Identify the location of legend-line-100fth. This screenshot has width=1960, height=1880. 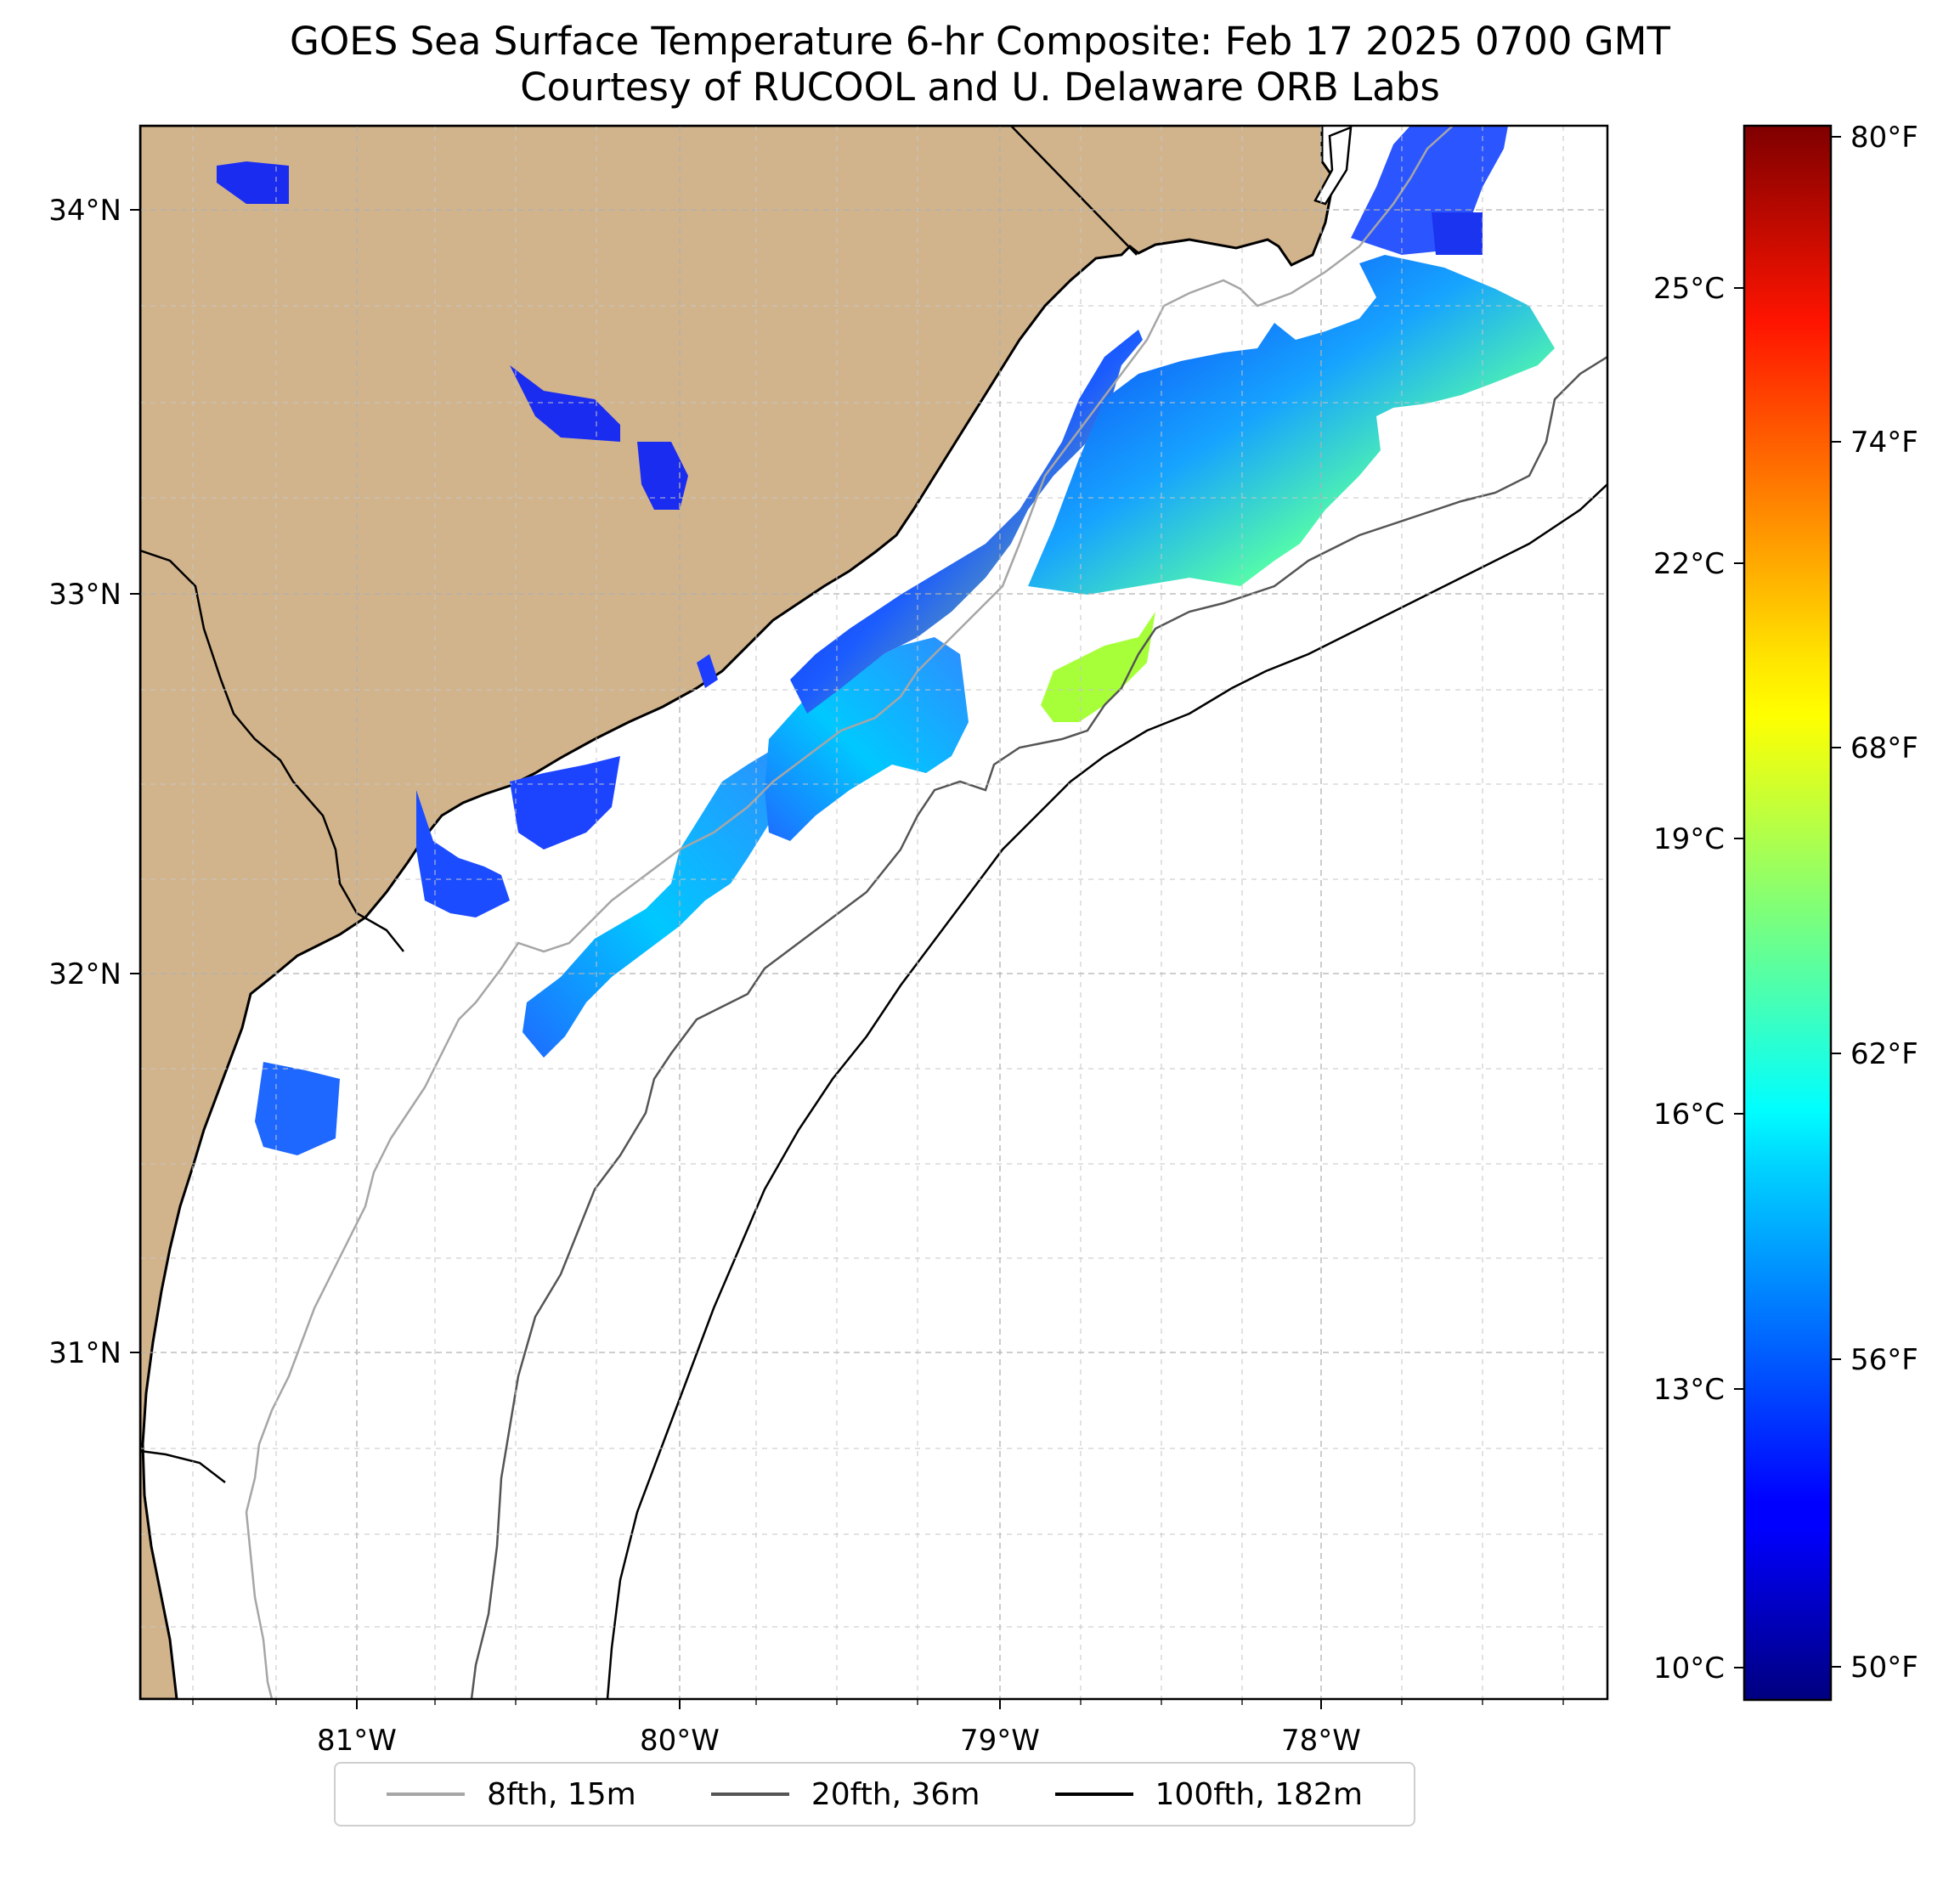
(1093, 1794).